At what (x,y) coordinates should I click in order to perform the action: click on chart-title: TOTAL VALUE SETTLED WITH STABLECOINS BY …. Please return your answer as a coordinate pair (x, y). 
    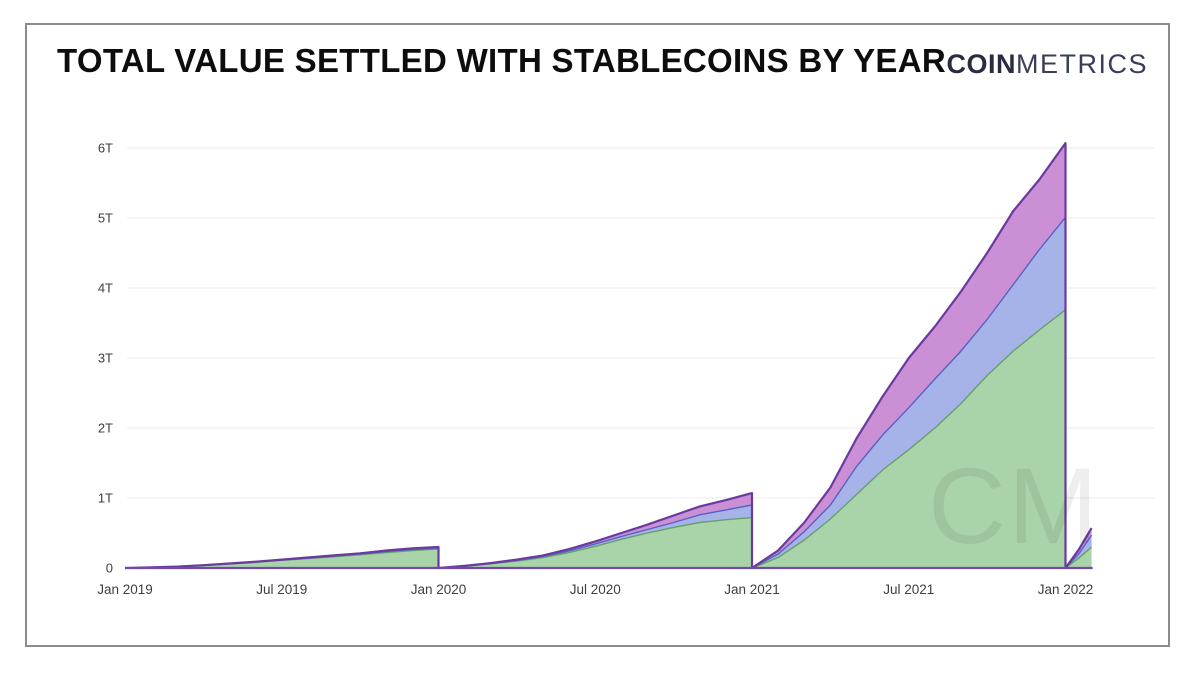
    Looking at the image, I should click on (501, 60).